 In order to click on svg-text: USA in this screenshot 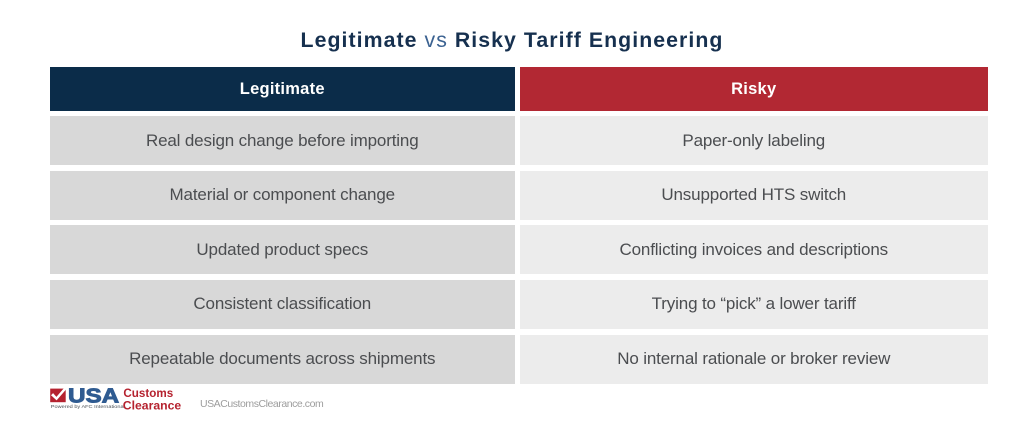, I will do `click(93, 397)`.